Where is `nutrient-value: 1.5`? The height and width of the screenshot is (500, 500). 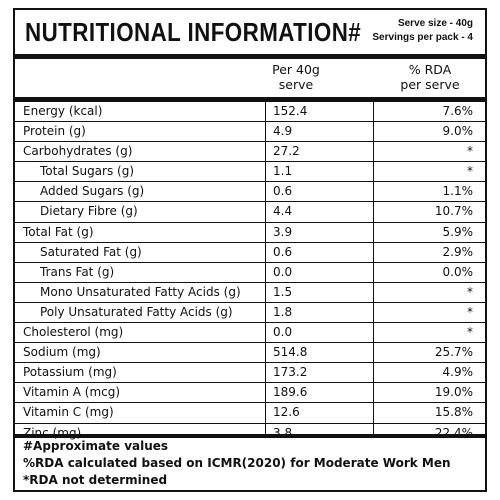
nutrient-value: 1.5 is located at coordinates (283, 291).